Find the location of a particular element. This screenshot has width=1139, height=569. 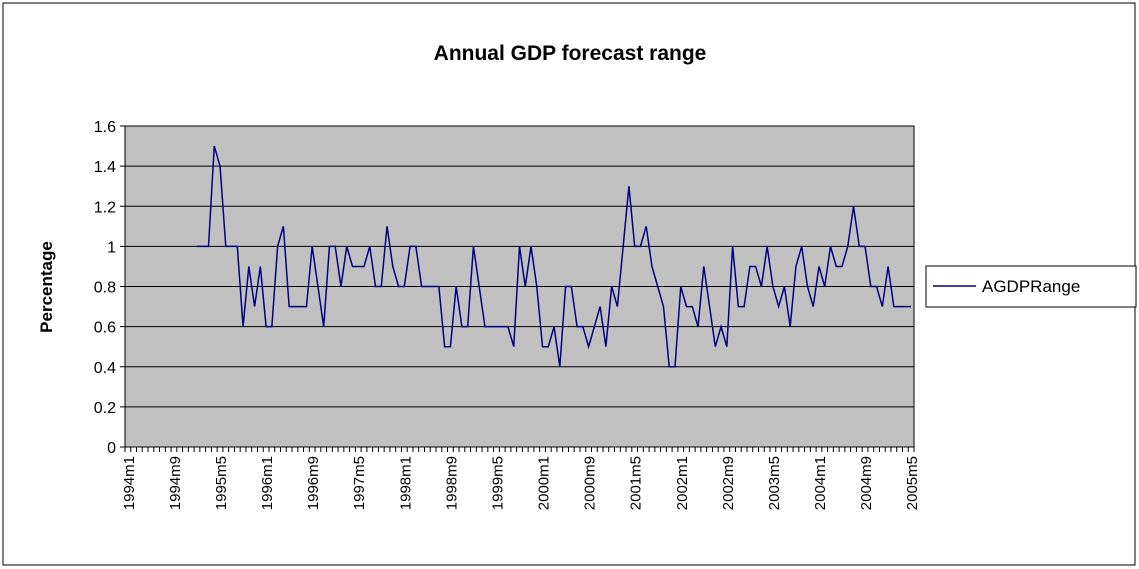

x-tick-label: 2000m9 is located at coordinates (590, 483).